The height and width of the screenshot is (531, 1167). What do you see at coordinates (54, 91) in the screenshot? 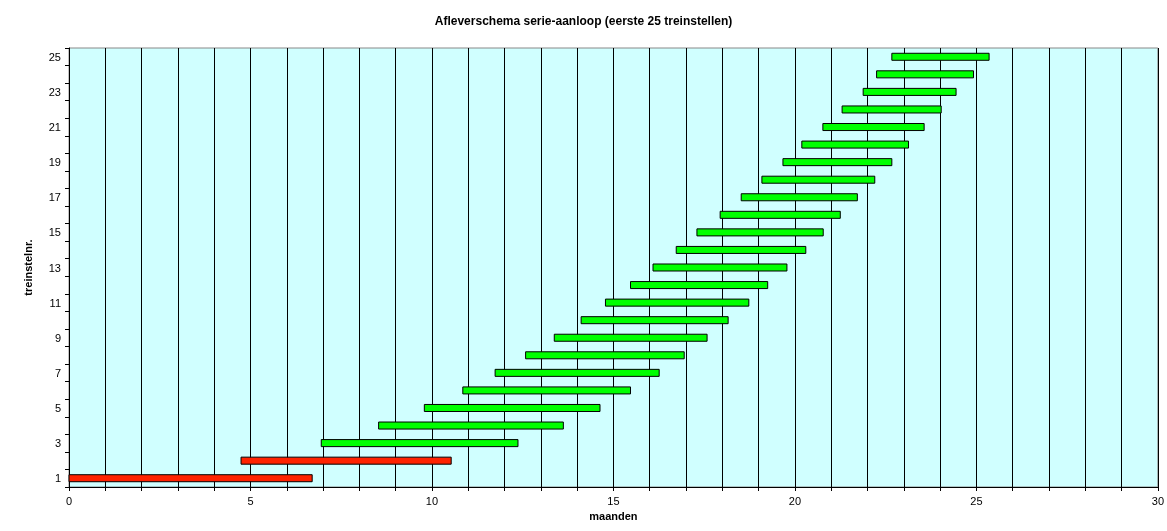
I see `y-tick-label: 23` at bounding box center [54, 91].